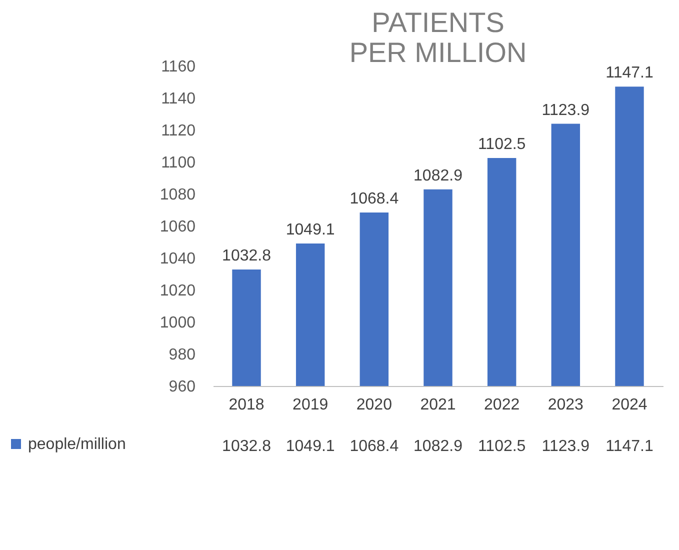 This screenshot has height=550, width=679. I want to click on y-tick-label: 960, so click(182, 387).